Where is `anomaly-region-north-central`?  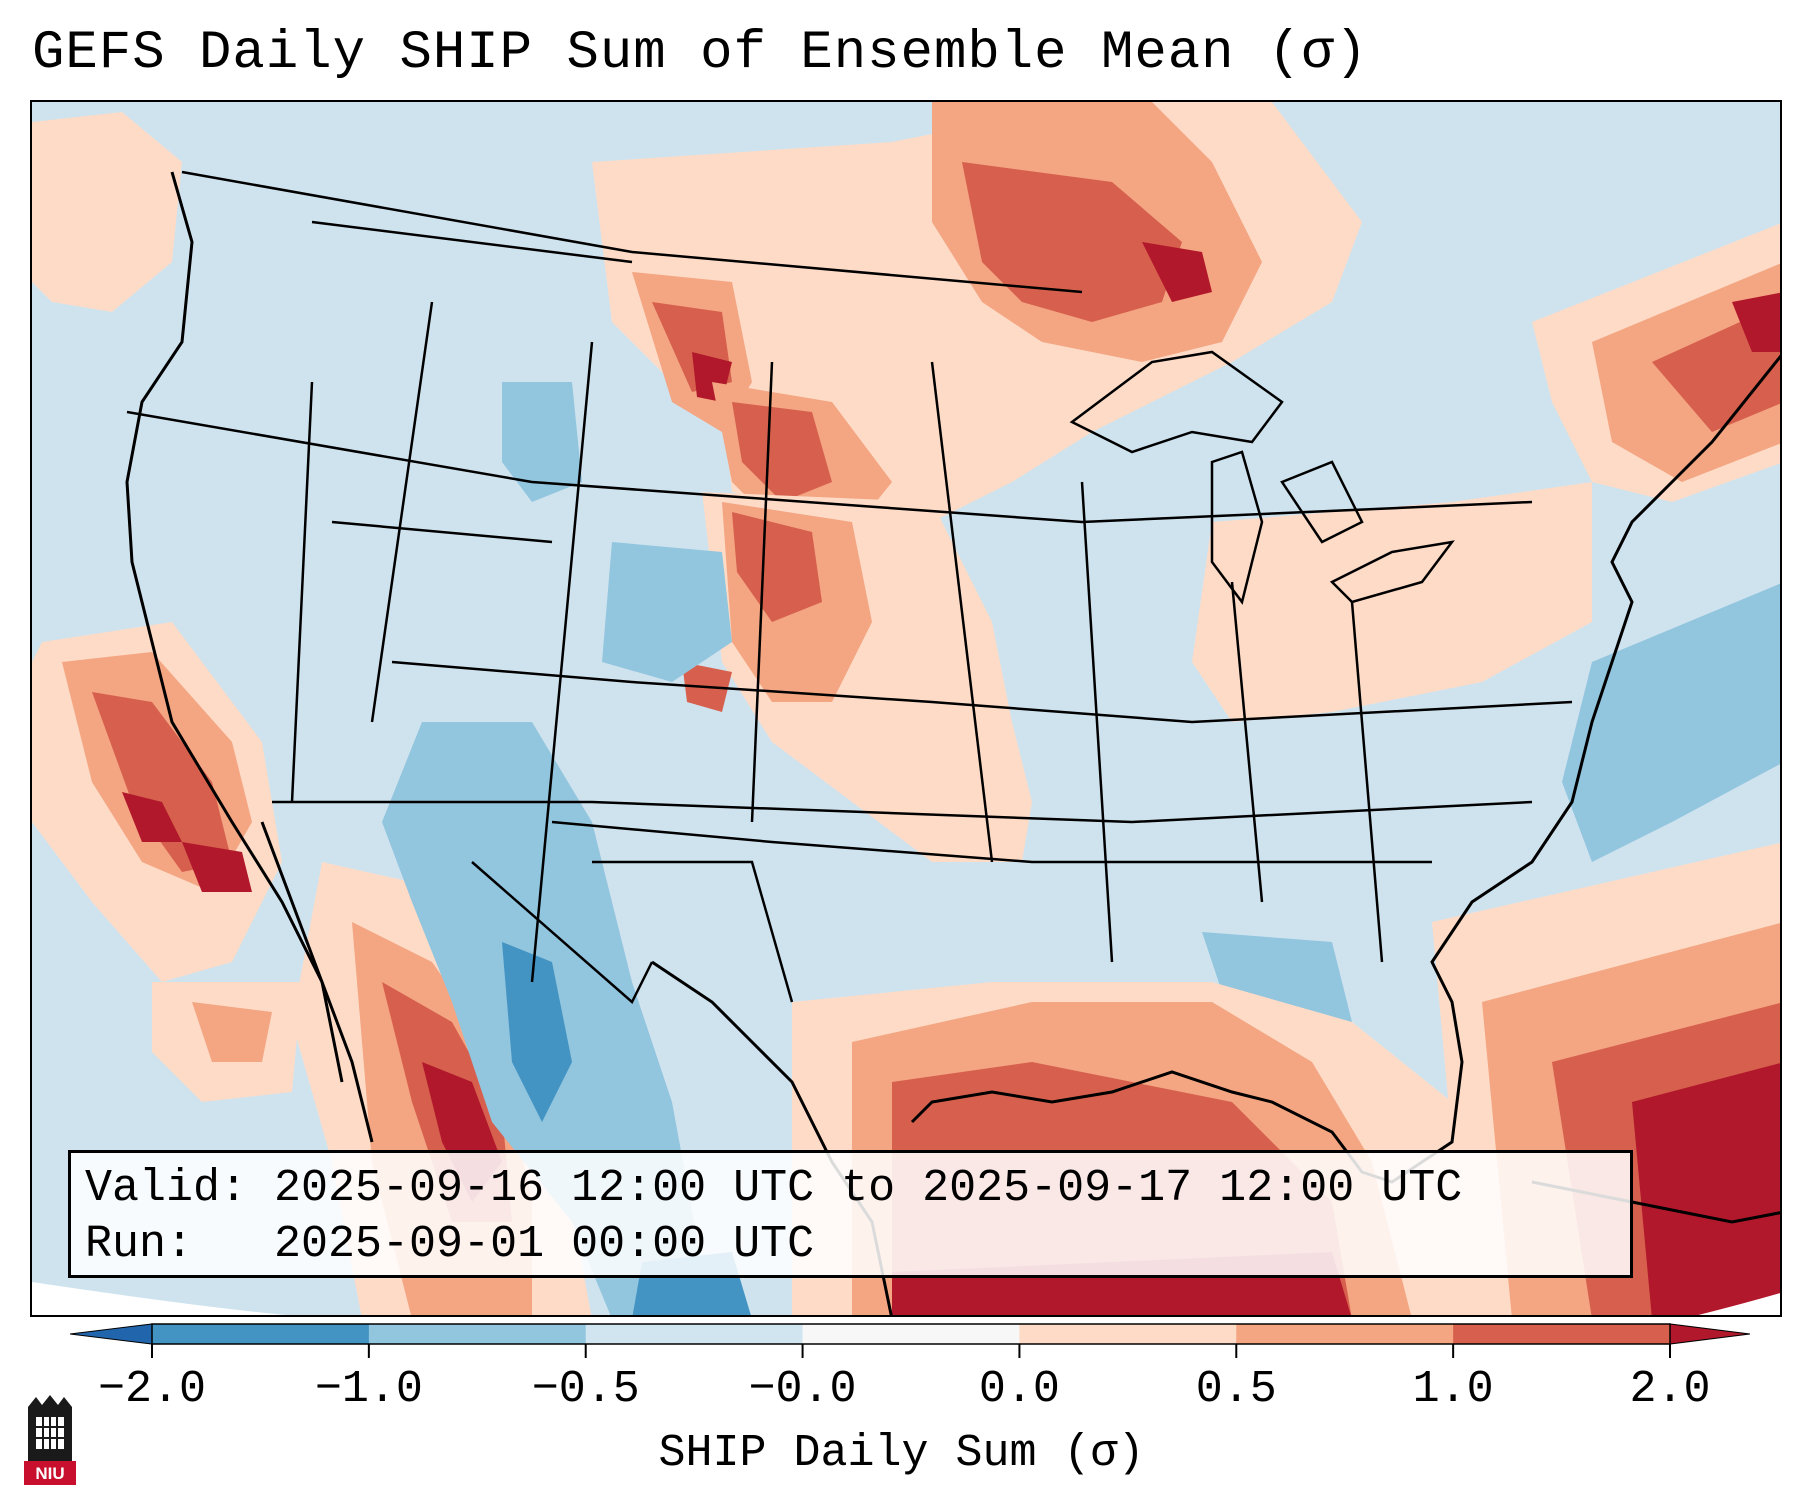
anomaly-region-north-central is located at coordinates (977, 317).